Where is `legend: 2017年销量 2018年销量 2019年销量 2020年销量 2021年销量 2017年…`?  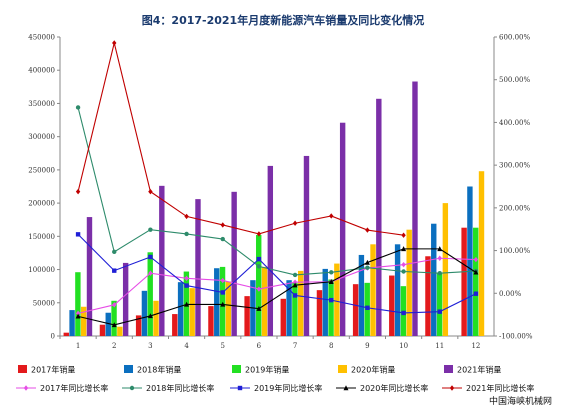
legend: 2017年销量 2018年销量 2019年销量 2020年销量 2021年销量 2017年… is located at coordinates (275, 379).